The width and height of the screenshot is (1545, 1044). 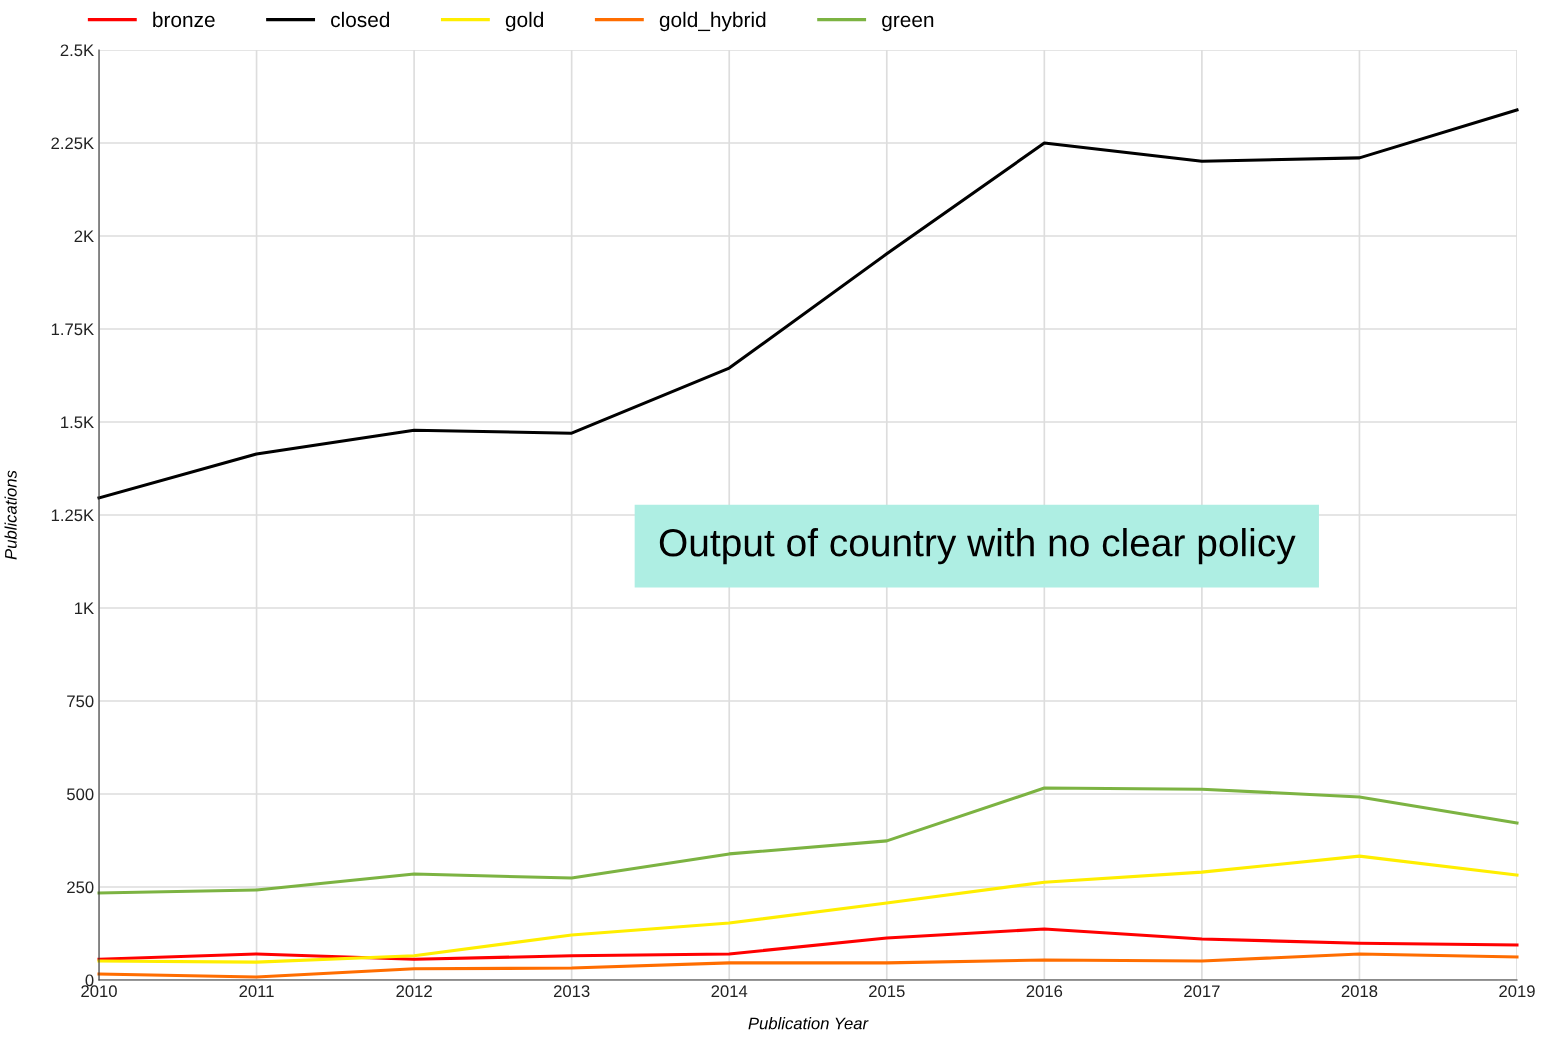 What do you see at coordinates (360, 19) in the screenshot?
I see `legend-label: closed` at bounding box center [360, 19].